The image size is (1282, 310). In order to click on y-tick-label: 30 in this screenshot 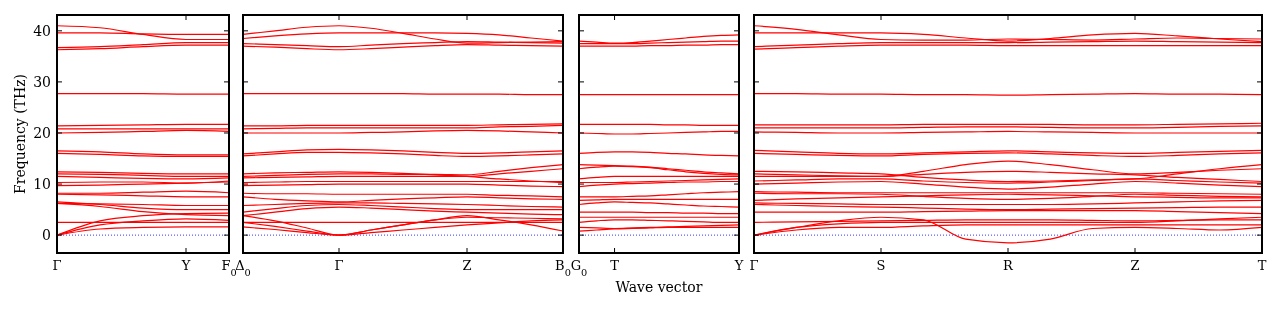, I will do `click(42, 81)`.